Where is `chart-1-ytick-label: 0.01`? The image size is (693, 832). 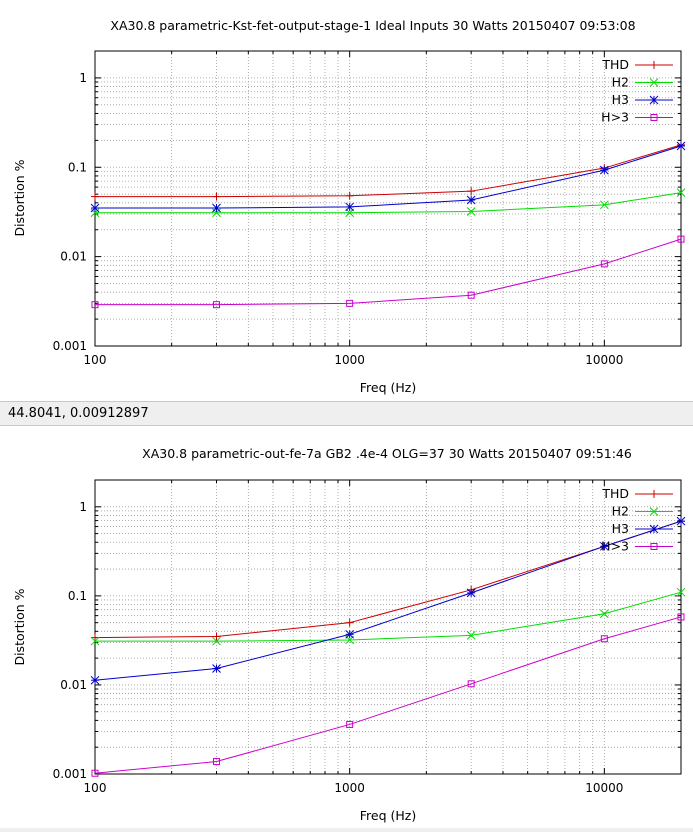 chart-1-ytick-label: 0.01 is located at coordinates (73, 257).